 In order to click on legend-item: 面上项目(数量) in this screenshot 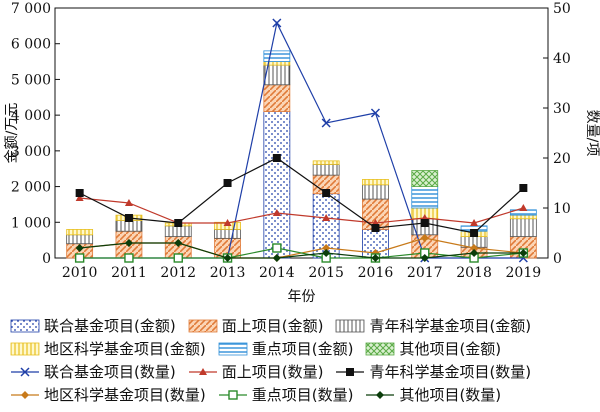, I will do `click(256, 371)`.